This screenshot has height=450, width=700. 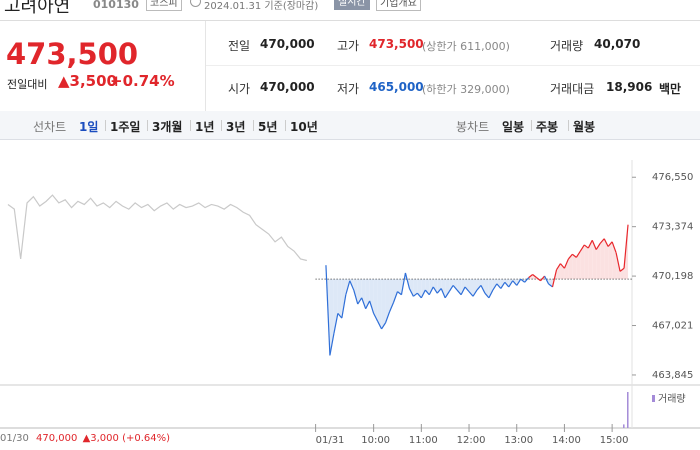 I want to click on period-tab: 3년, so click(x=236, y=127).